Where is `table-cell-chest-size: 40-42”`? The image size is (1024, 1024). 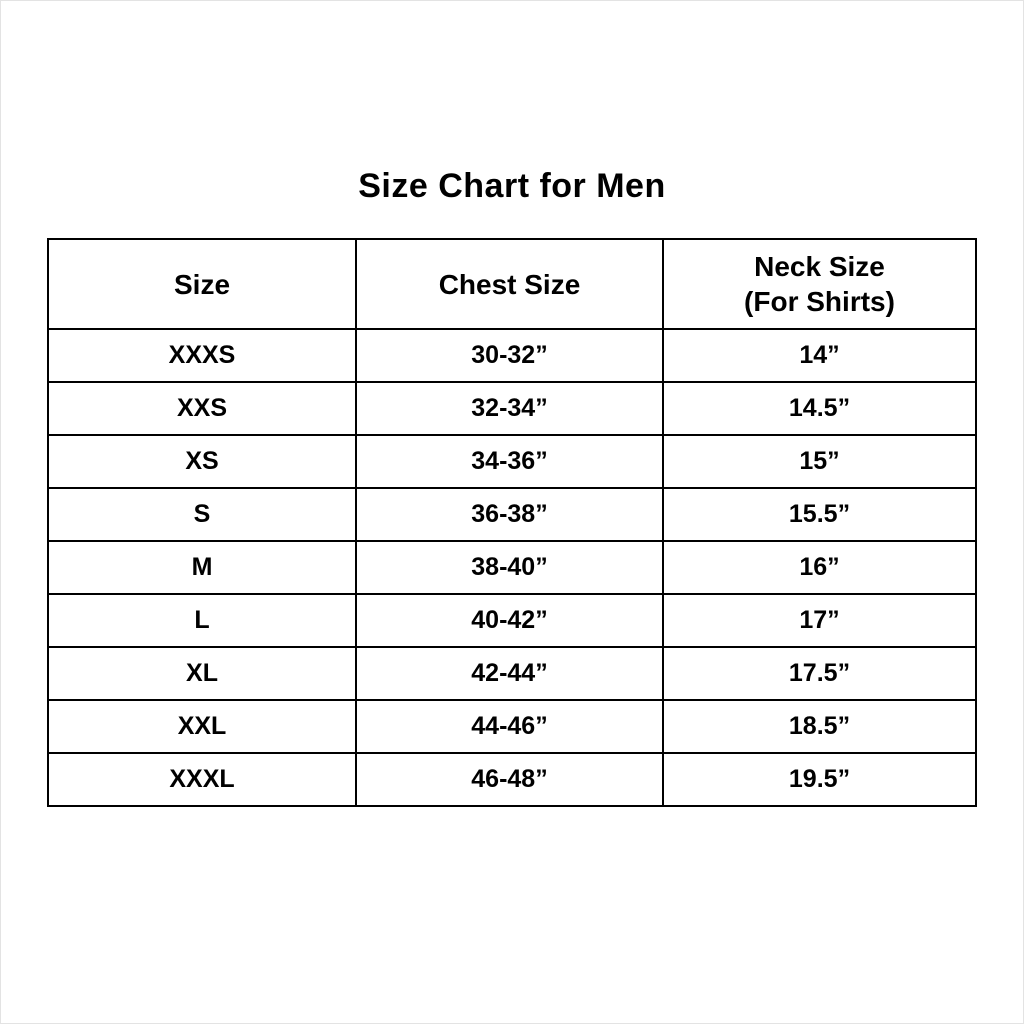 table-cell-chest-size: 40-42” is located at coordinates (509, 620).